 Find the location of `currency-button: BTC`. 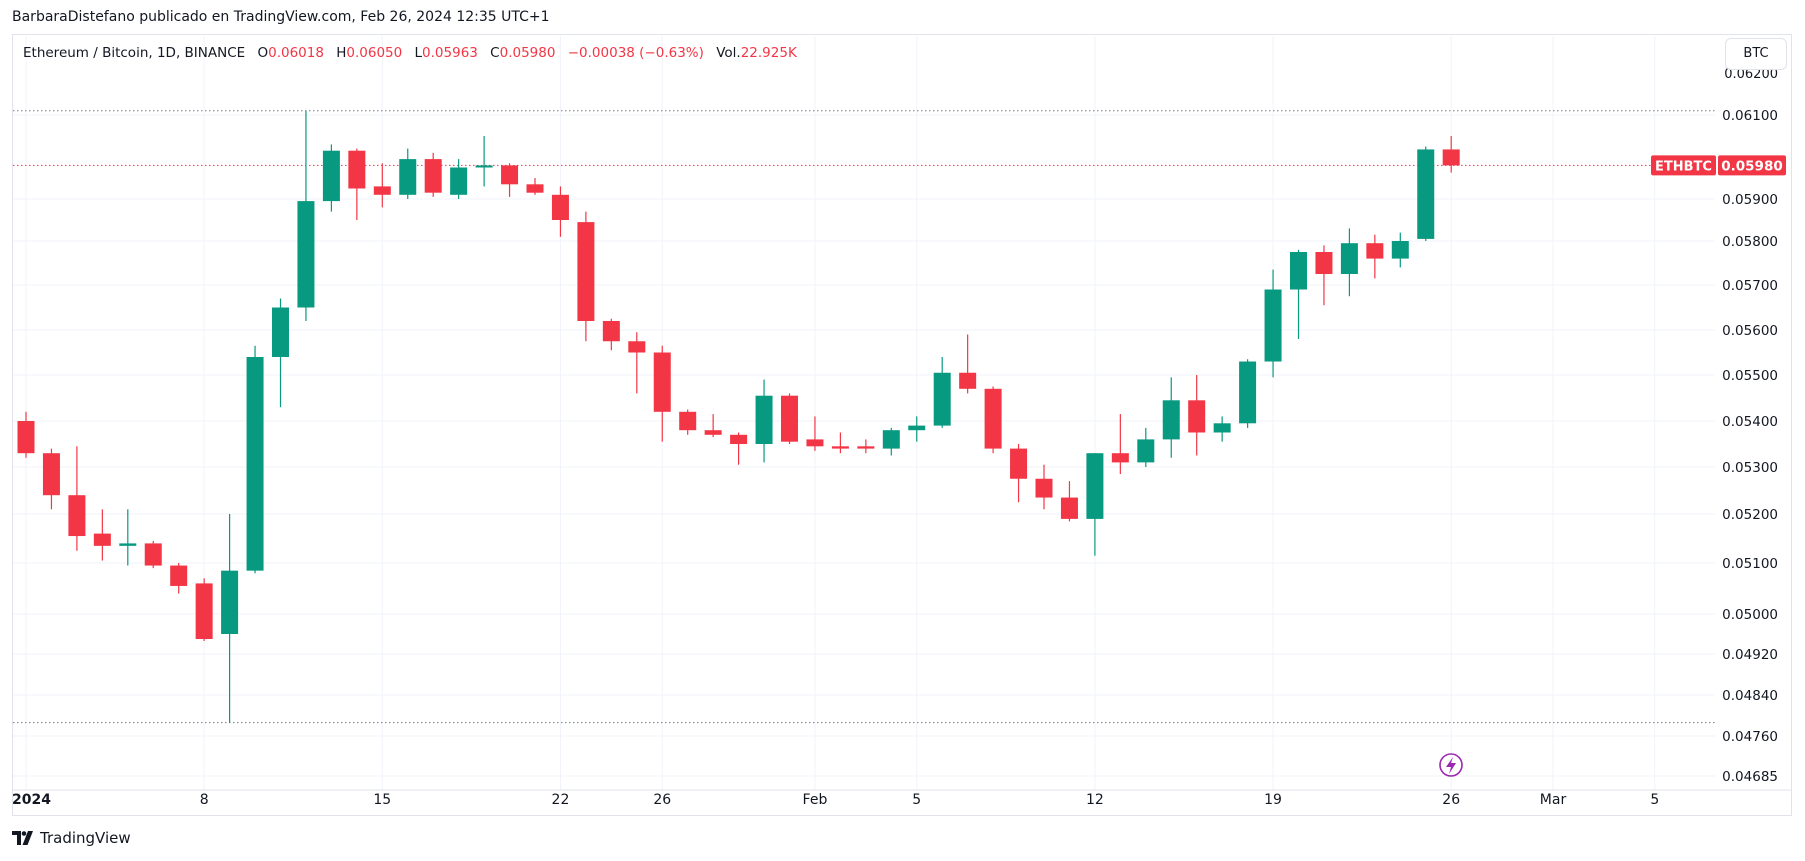

currency-button: BTC is located at coordinates (1756, 54).